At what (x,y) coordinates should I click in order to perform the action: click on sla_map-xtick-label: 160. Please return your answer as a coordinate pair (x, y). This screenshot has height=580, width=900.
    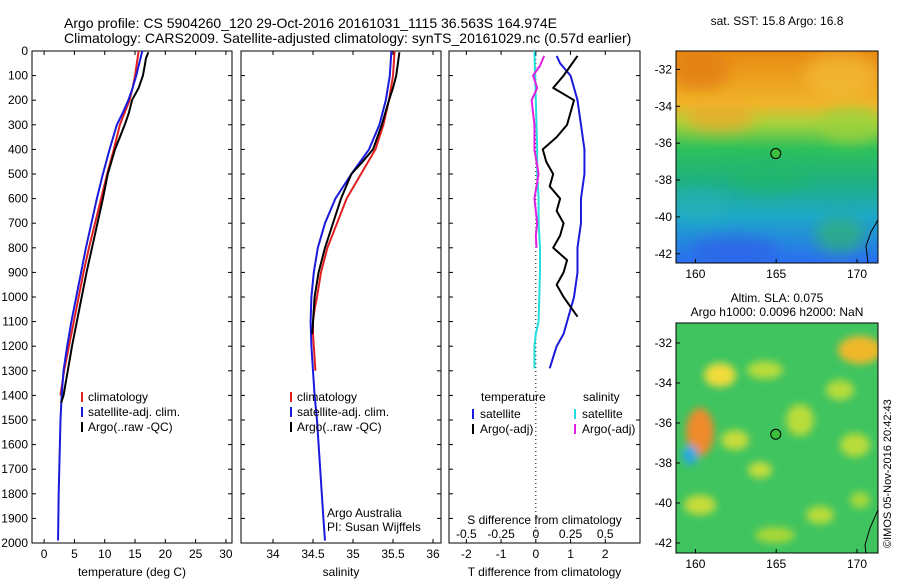
    Looking at the image, I should click on (695, 564).